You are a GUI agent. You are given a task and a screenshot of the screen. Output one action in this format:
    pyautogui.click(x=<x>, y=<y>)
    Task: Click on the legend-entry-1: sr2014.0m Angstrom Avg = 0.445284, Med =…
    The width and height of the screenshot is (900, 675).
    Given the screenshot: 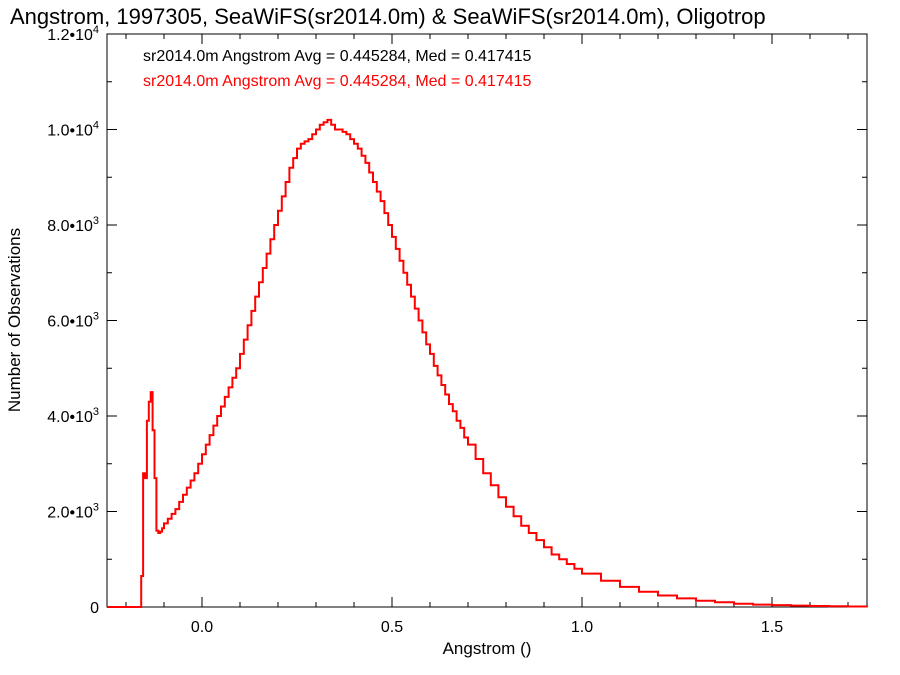 What is the action you would take?
    pyautogui.click(x=337, y=56)
    